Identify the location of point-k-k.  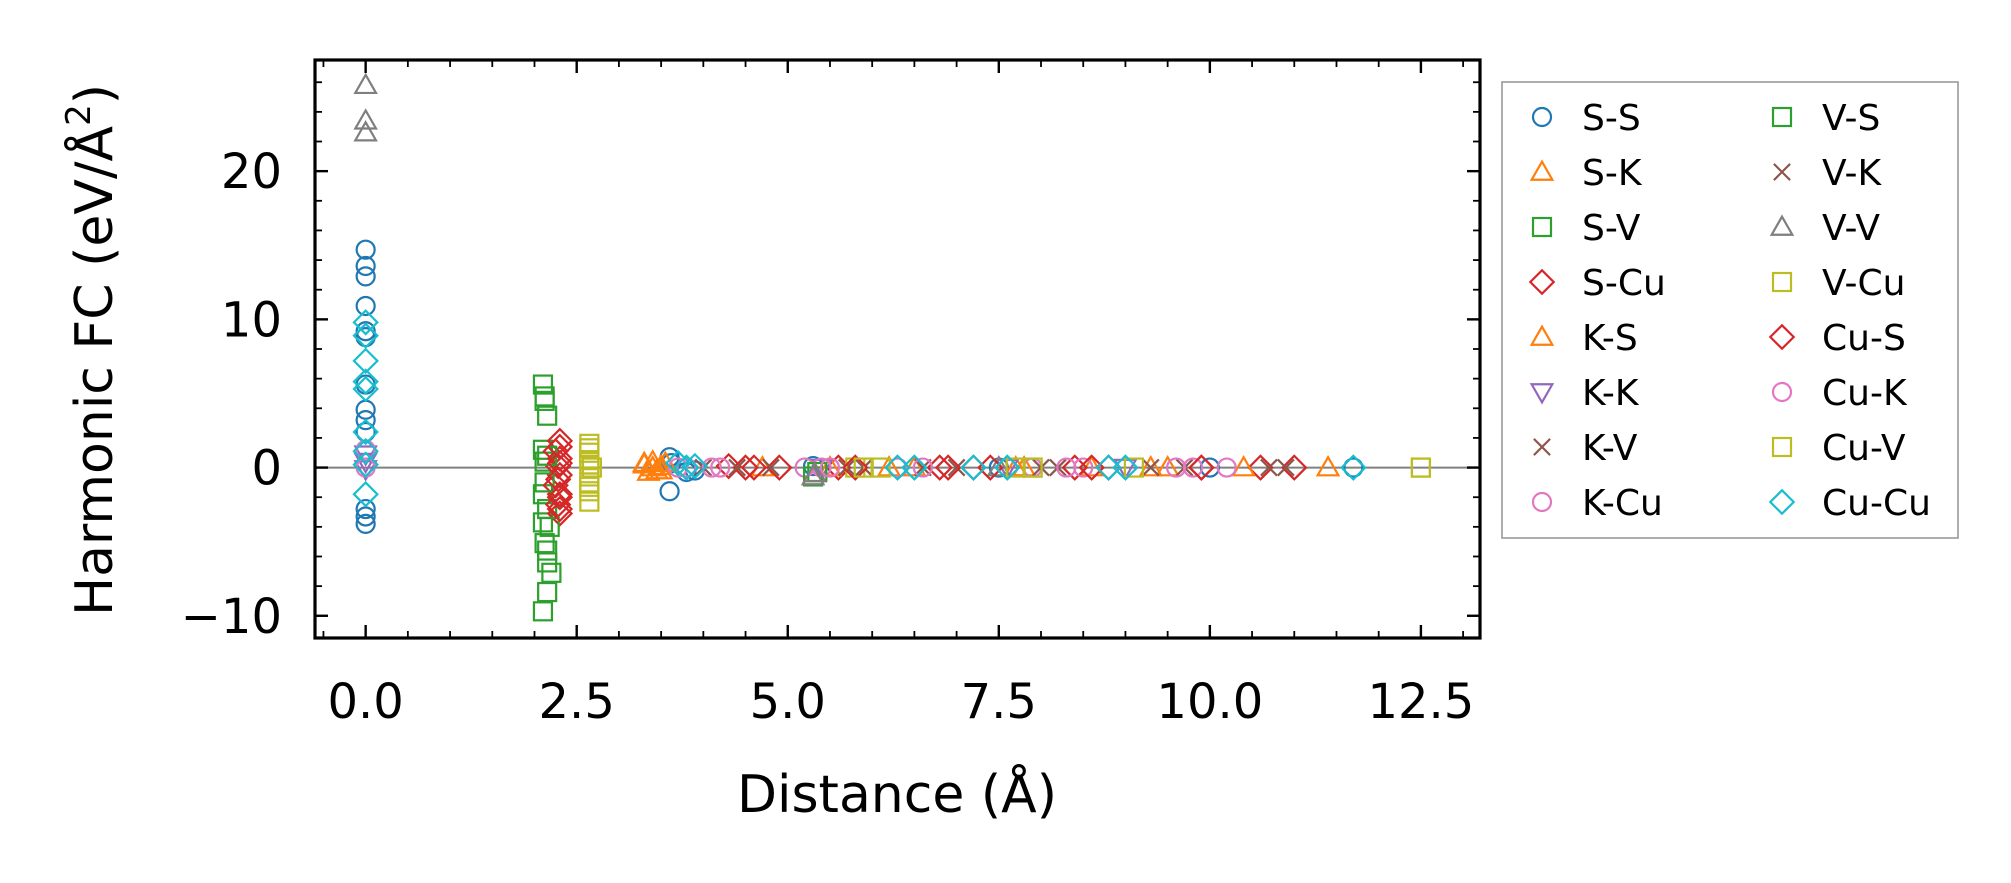
(365, 456).